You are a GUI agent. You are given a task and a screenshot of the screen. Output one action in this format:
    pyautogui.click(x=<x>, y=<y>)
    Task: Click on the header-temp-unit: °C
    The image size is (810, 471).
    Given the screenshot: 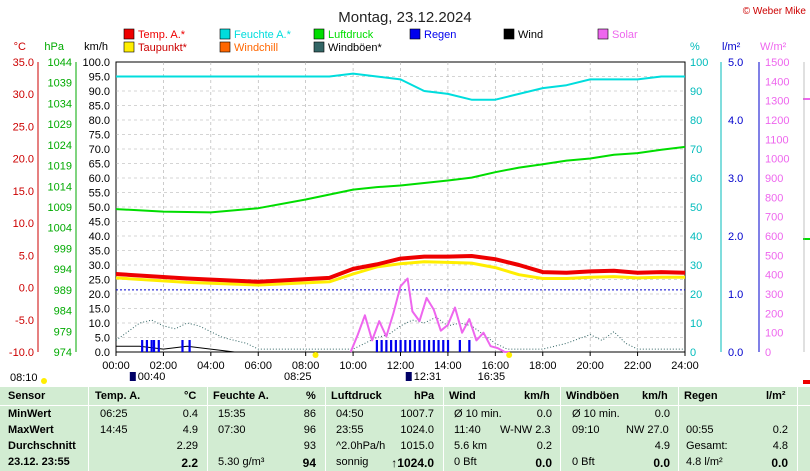 What is the action you would take?
    pyautogui.click(x=190, y=396)
    